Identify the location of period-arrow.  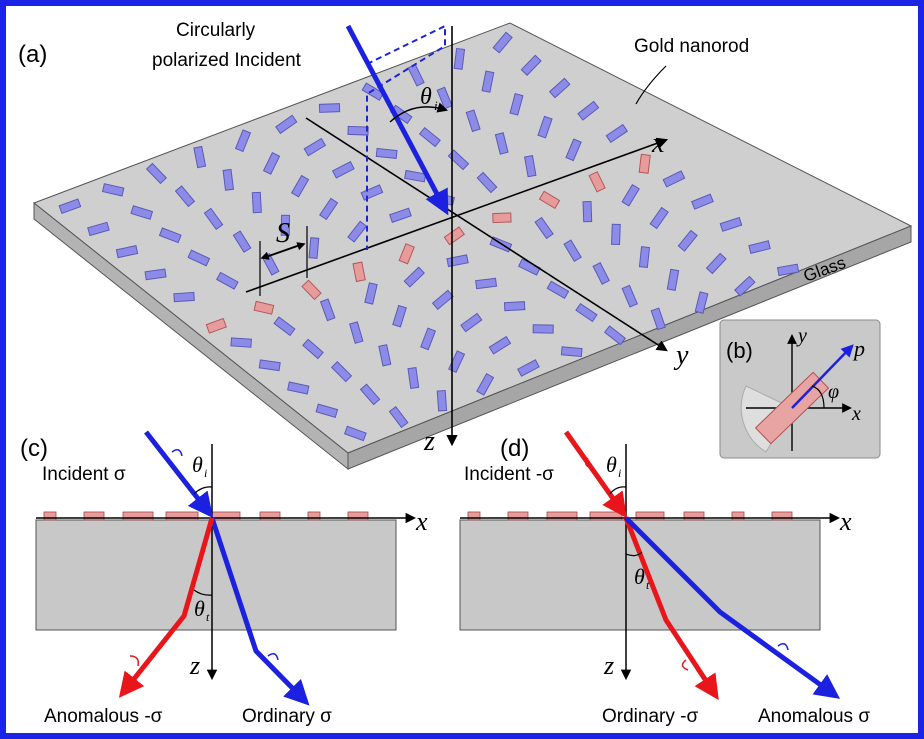
(284, 250).